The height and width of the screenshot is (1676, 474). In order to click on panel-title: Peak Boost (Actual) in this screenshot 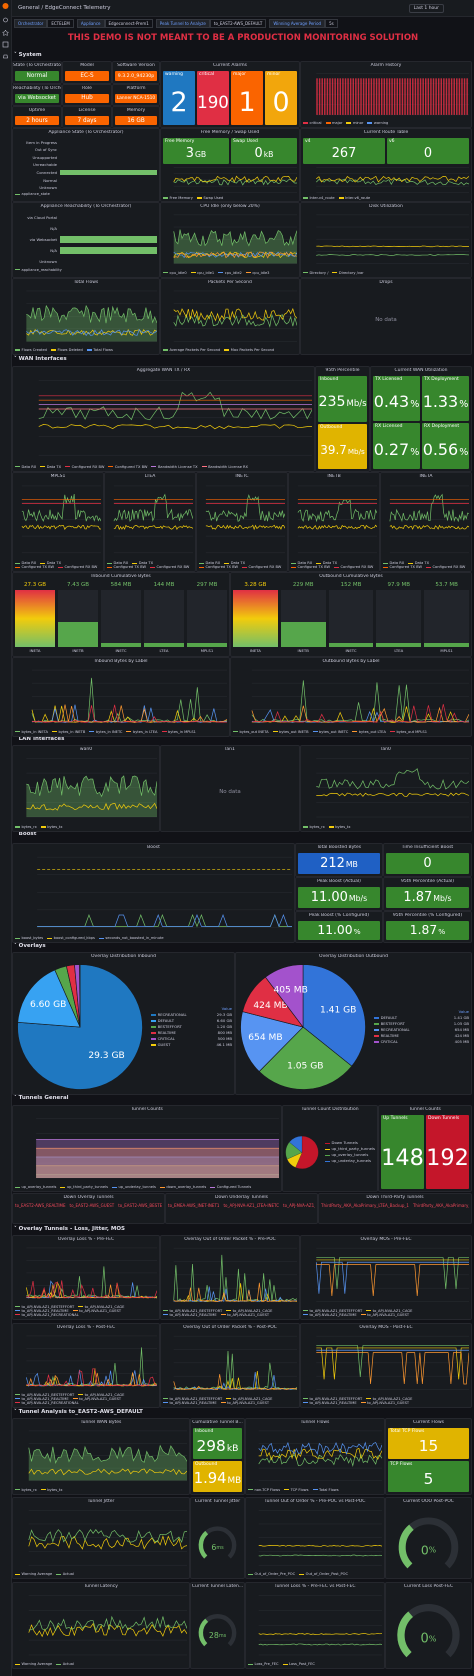, I will do `click(339, 881)`.